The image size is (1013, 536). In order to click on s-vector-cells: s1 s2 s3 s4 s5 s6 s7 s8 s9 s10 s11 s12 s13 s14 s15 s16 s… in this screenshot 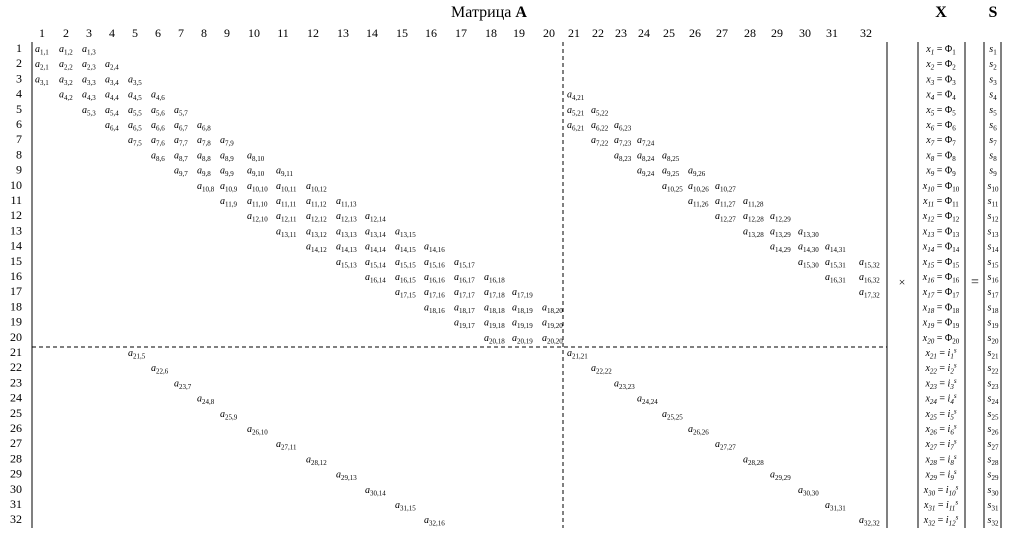, I will do `click(993, 286)`.